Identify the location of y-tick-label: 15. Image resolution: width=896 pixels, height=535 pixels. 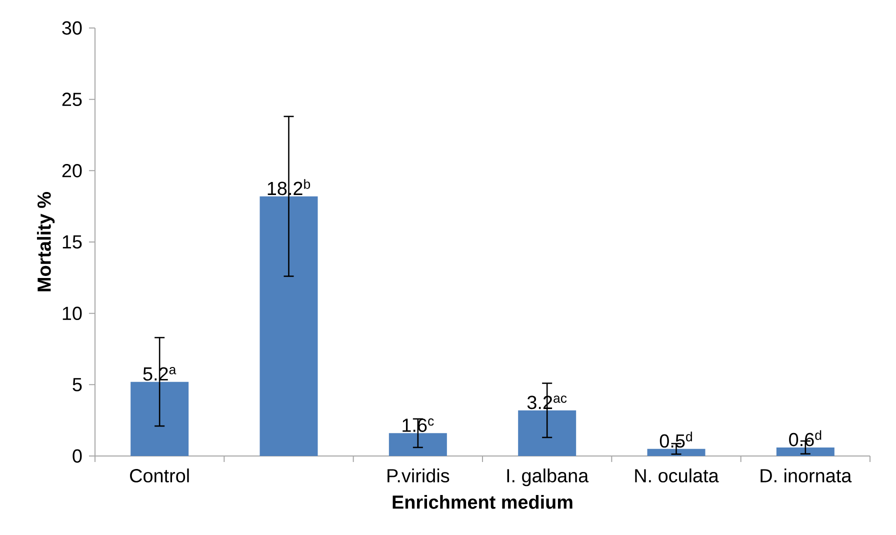
(72, 242).